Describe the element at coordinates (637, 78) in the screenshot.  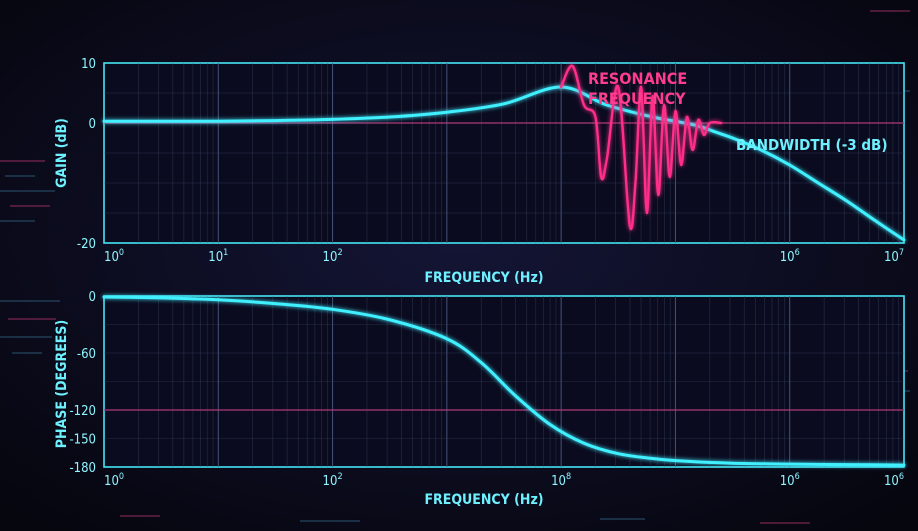
I see `resonance-label-line1: RESONANCE` at that location.